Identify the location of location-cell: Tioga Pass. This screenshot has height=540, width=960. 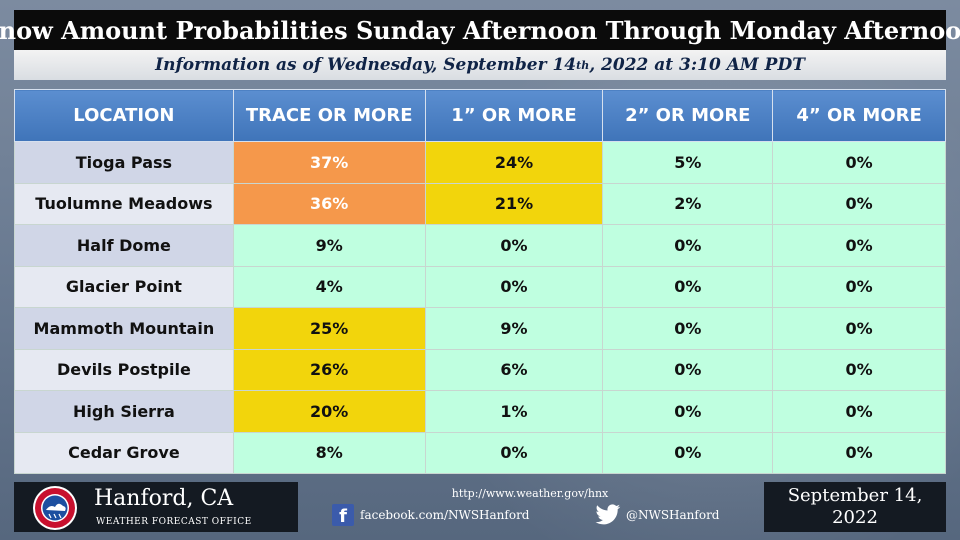
(124, 162).